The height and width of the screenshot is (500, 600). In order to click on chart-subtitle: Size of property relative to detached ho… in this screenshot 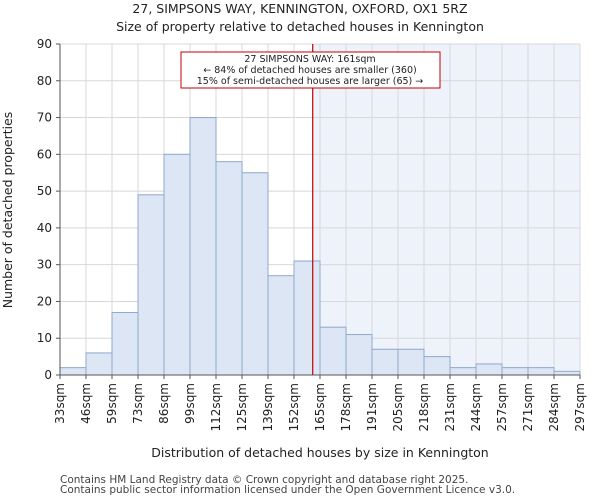, I will do `click(300, 26)`.